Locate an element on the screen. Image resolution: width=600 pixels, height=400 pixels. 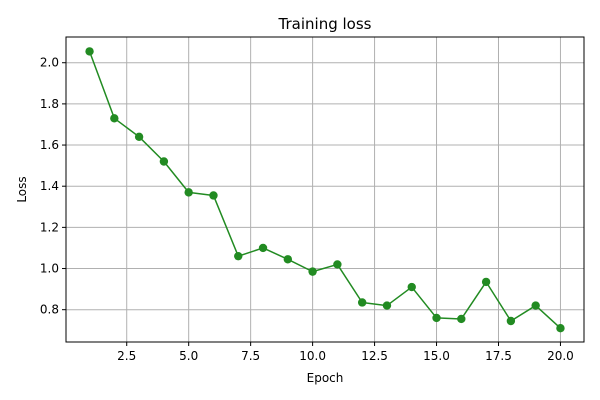
x-tick-label: 7.5 is located at coordinates (250, 356).